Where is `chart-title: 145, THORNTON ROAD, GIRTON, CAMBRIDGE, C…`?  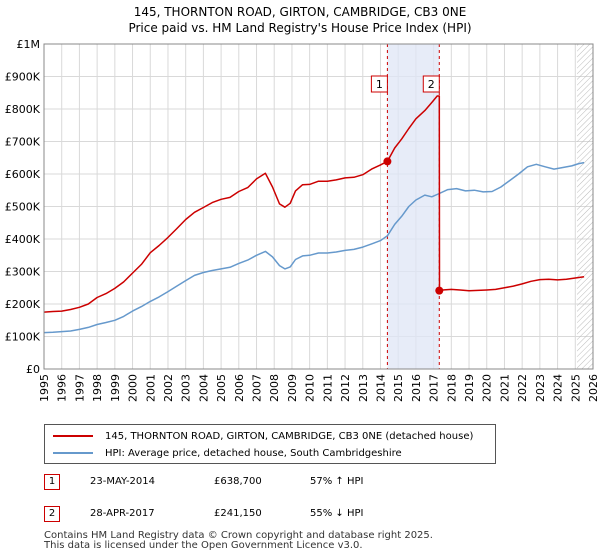 chart-title: 145, THORNTON ROAD, GIRTON, CAMBRIDGE, C… is located at coordinates (300, 12).